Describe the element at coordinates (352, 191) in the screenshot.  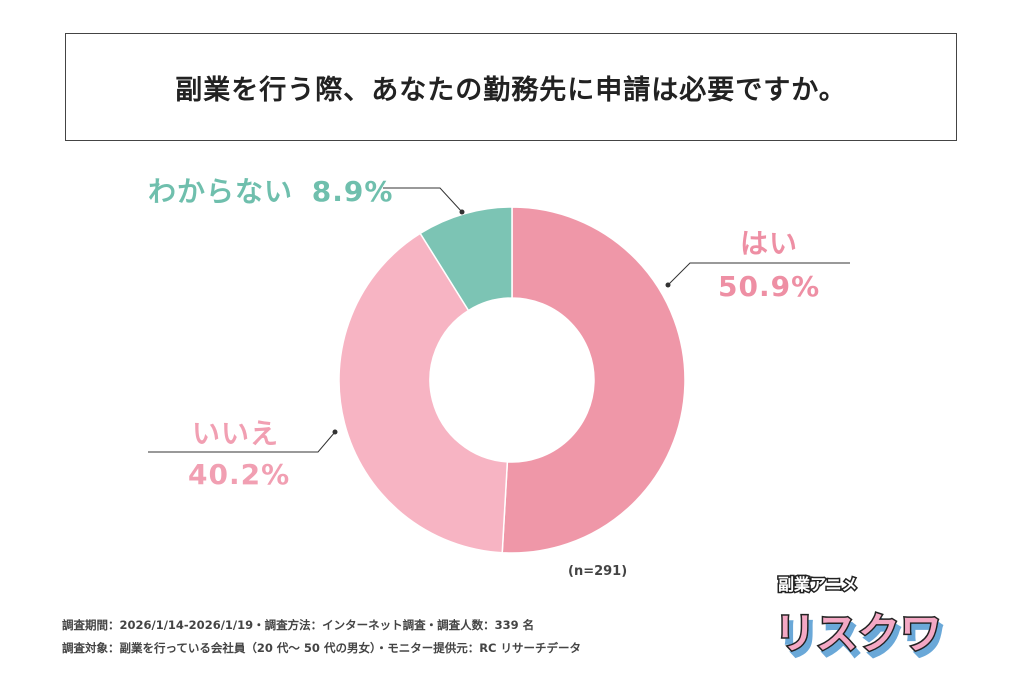
I see `slice-value: 8.9%` at that location.